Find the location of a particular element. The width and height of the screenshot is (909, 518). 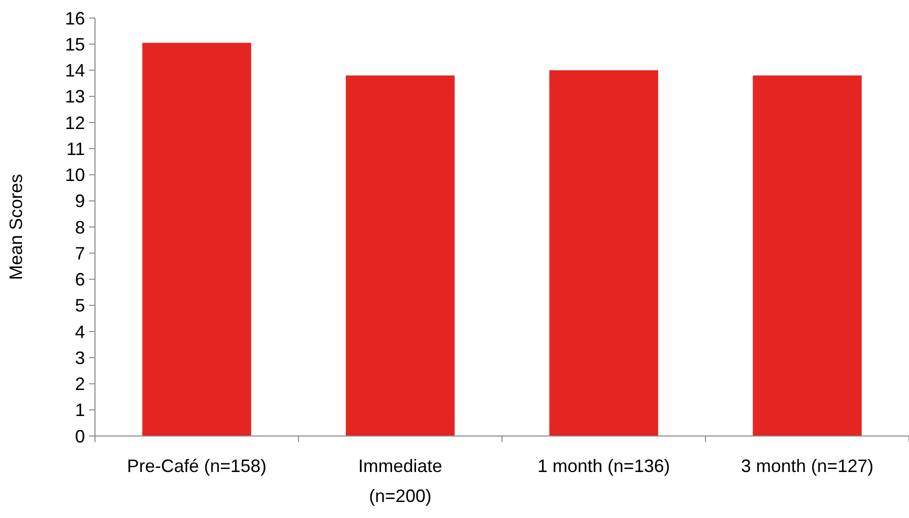

y-tick-label: 10 is located at coordinates (74, 175).